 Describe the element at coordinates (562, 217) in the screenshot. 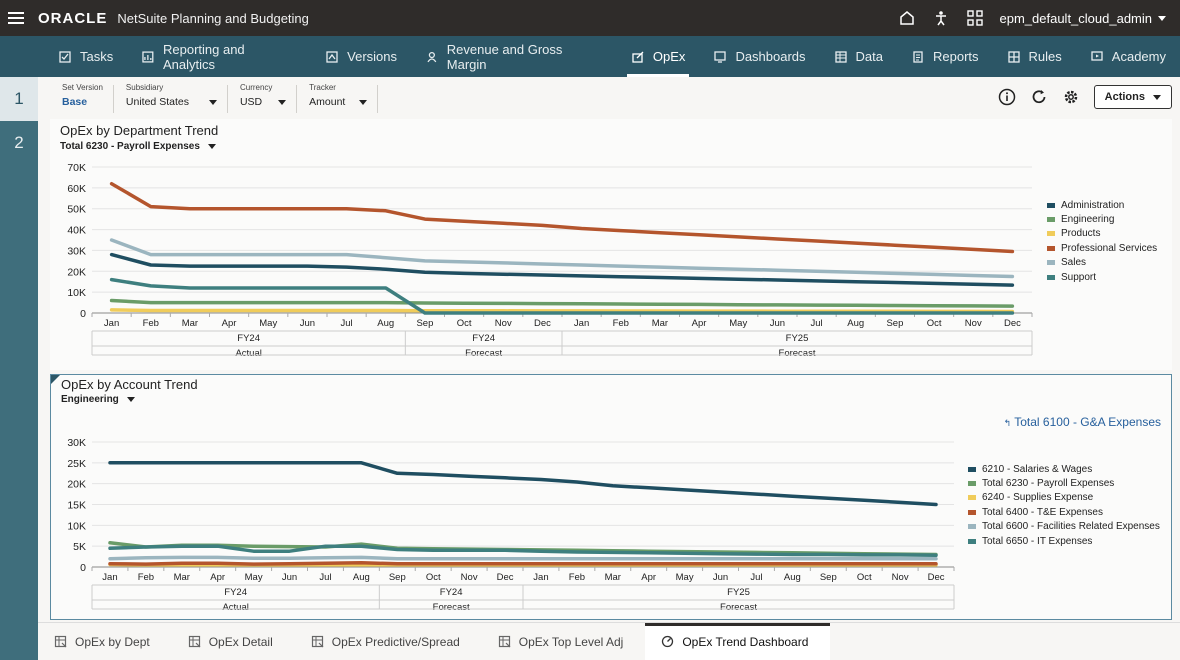

I see `series-line-professional-services` at that location.